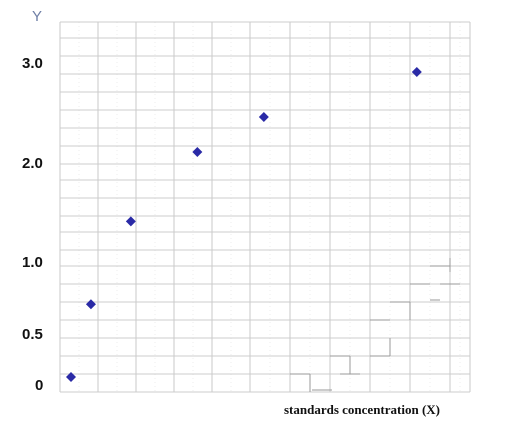  I want to click on y-tick-label: 0.5, so click(32, 334).